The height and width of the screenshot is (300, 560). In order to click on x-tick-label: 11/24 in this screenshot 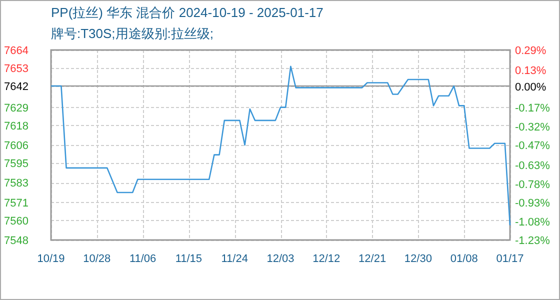, I will do `click(234, 259)`.